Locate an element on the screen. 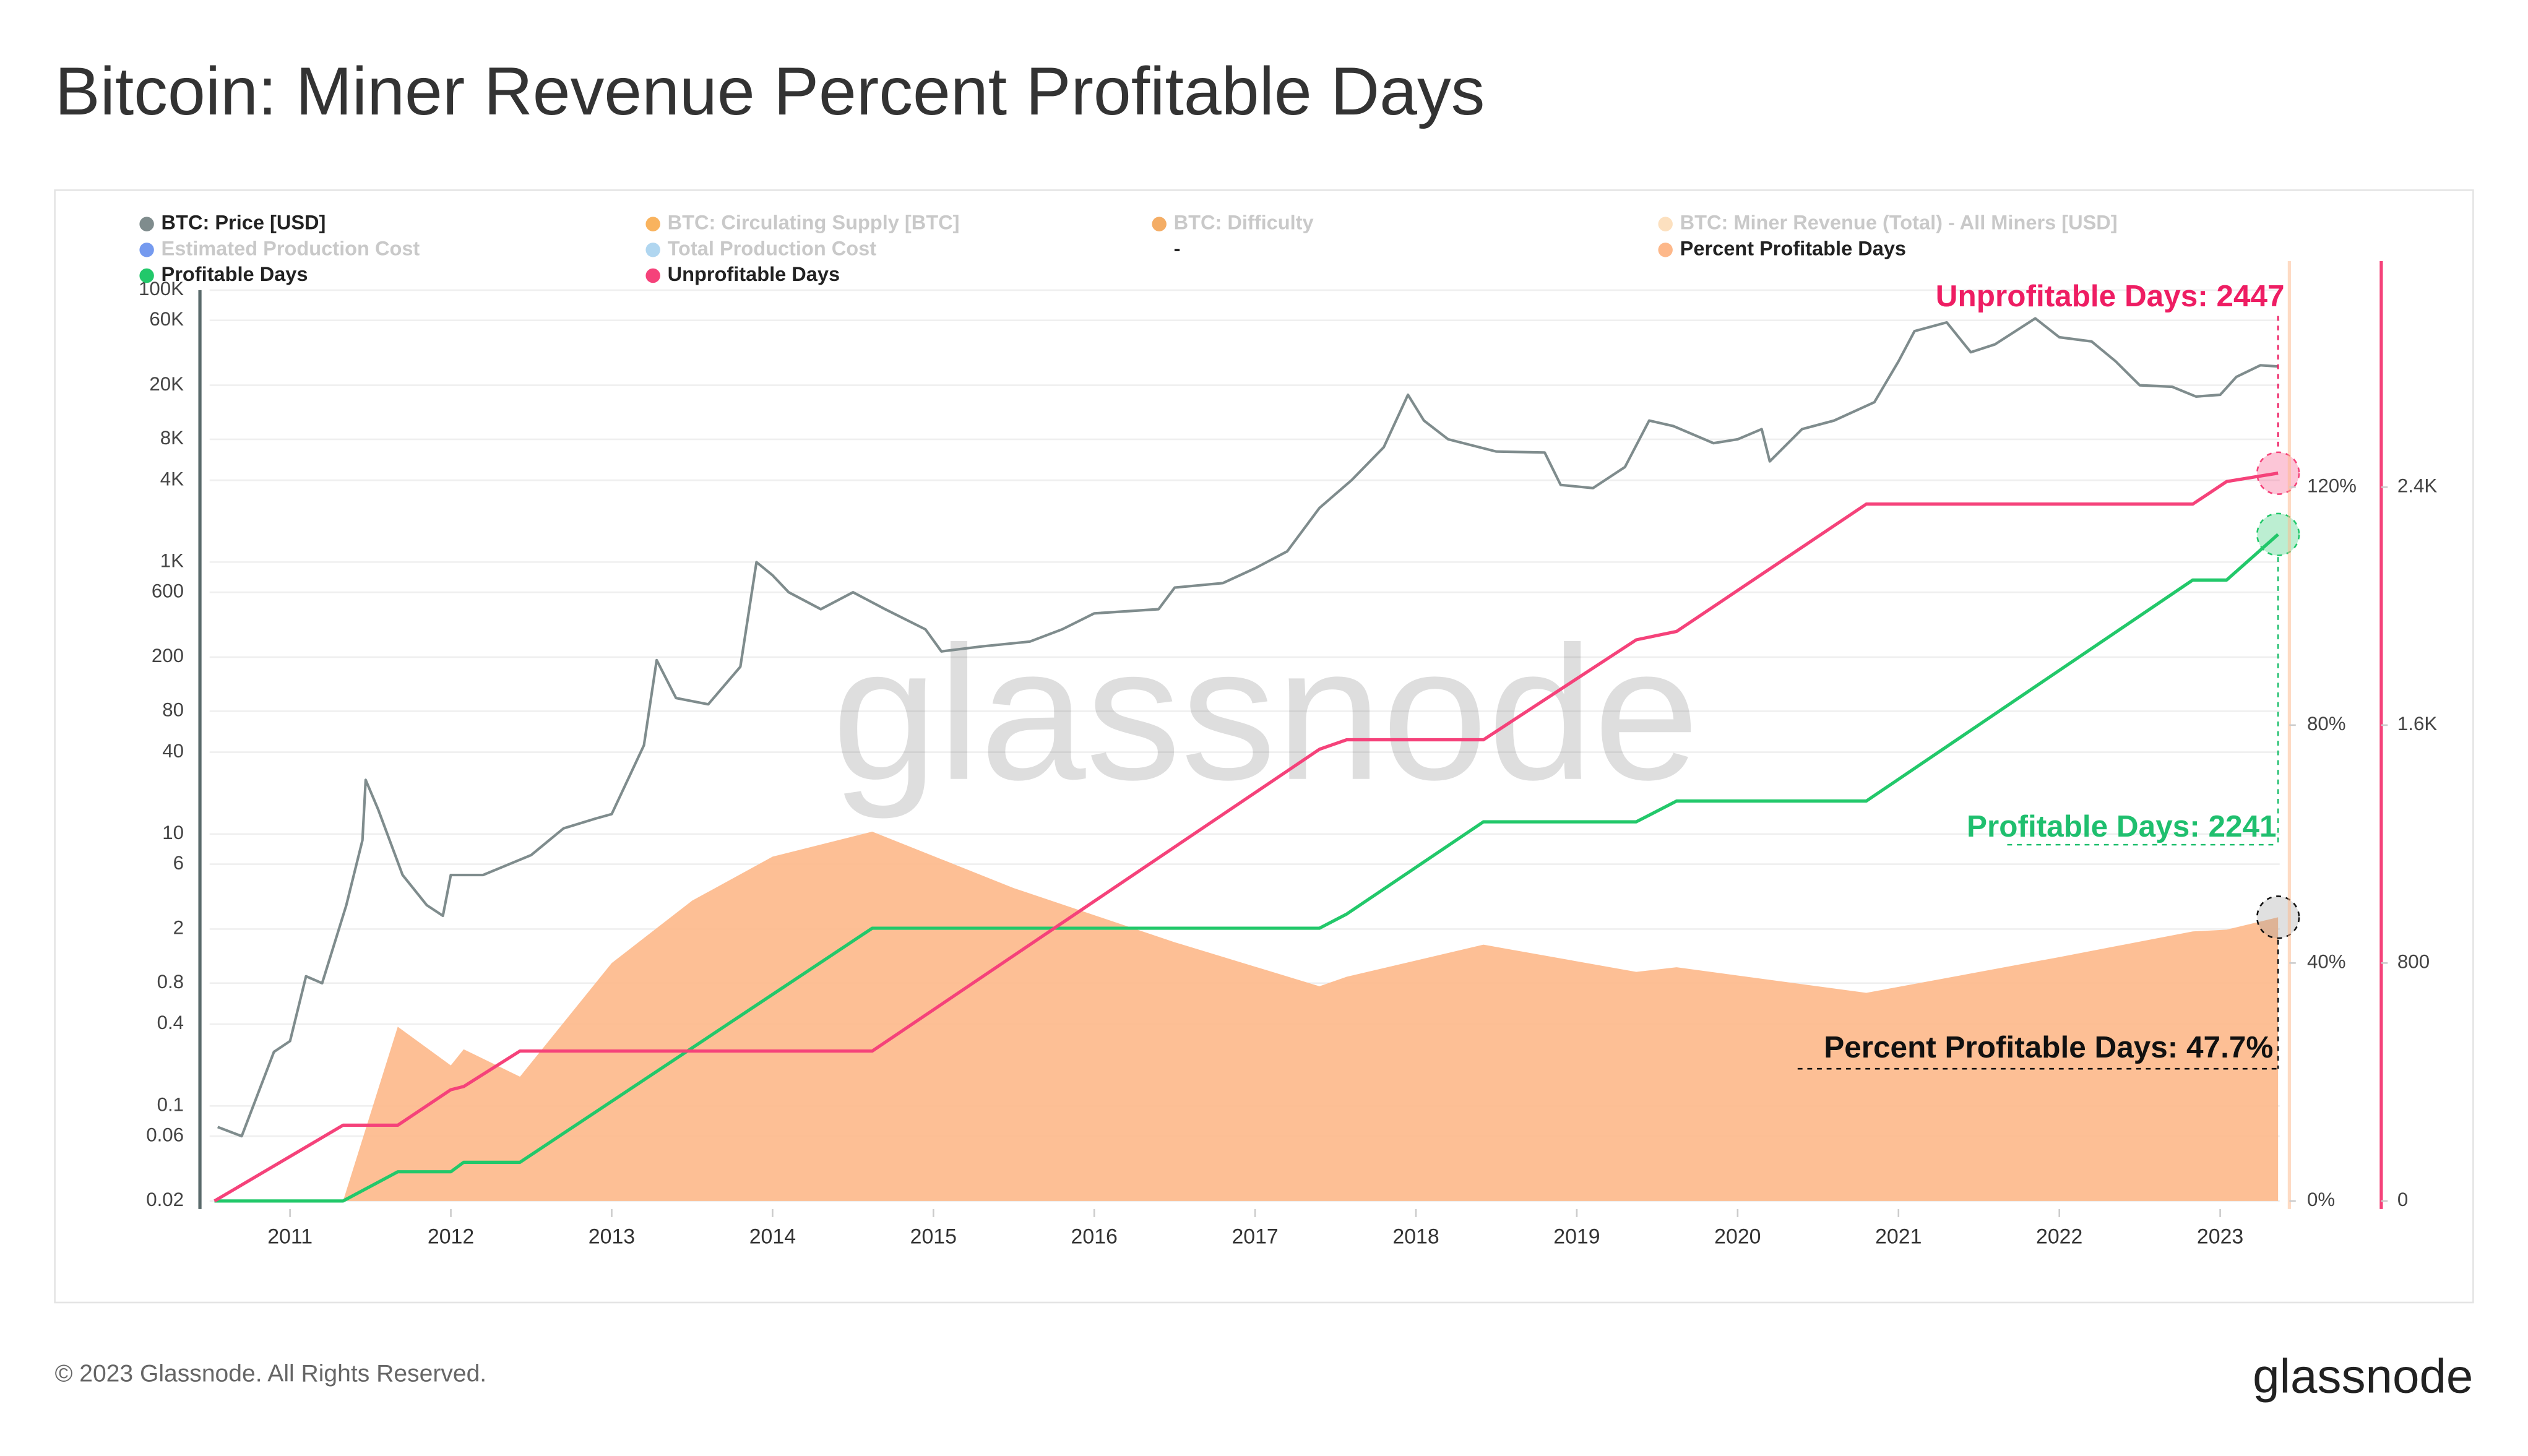 The image size is (2528, 1456). legend-label: Total Production Cost is located at coordinates (772, 248).